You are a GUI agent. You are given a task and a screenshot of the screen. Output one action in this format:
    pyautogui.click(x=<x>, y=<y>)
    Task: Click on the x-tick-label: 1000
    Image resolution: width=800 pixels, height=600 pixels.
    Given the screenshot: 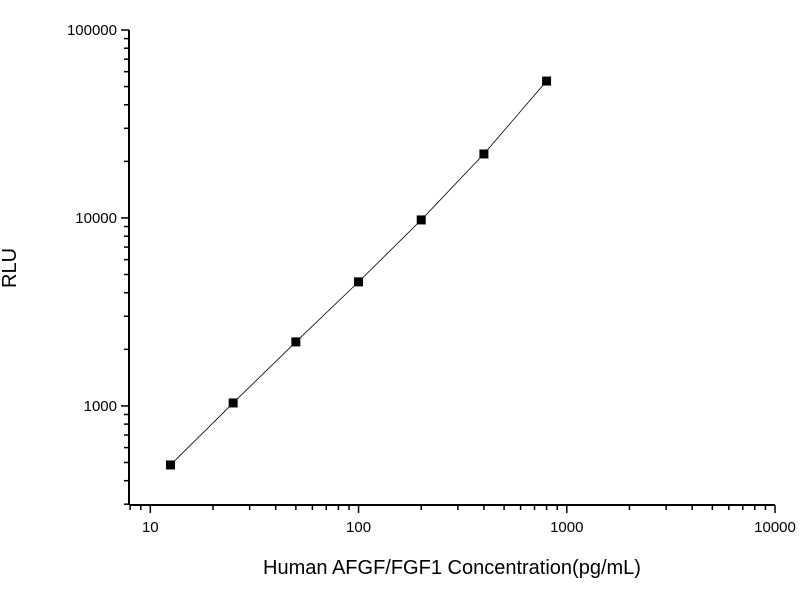 What is the action you would take?
    pyautogui.click(x=566, y=527)
    